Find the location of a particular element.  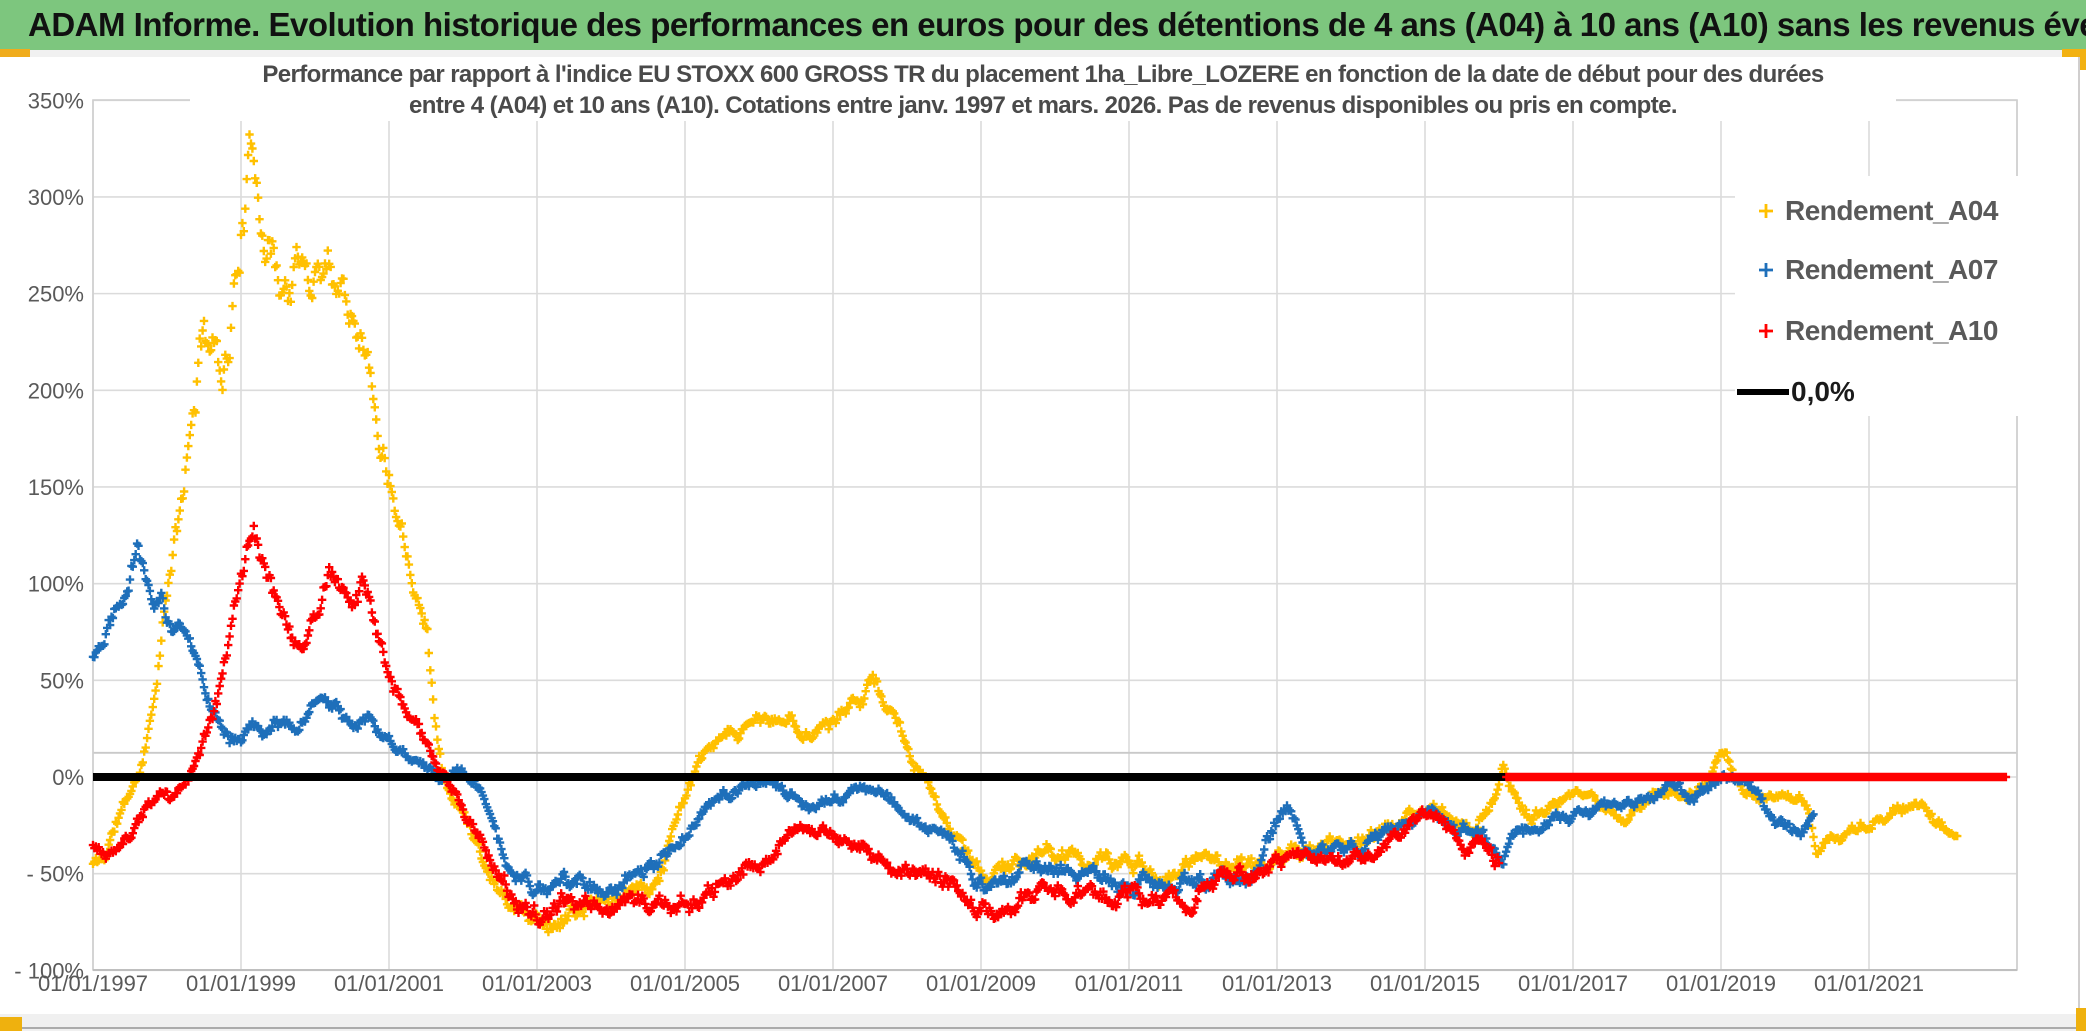

x-tick-label: 01/01/2009 is located at coordinates (981, 983).